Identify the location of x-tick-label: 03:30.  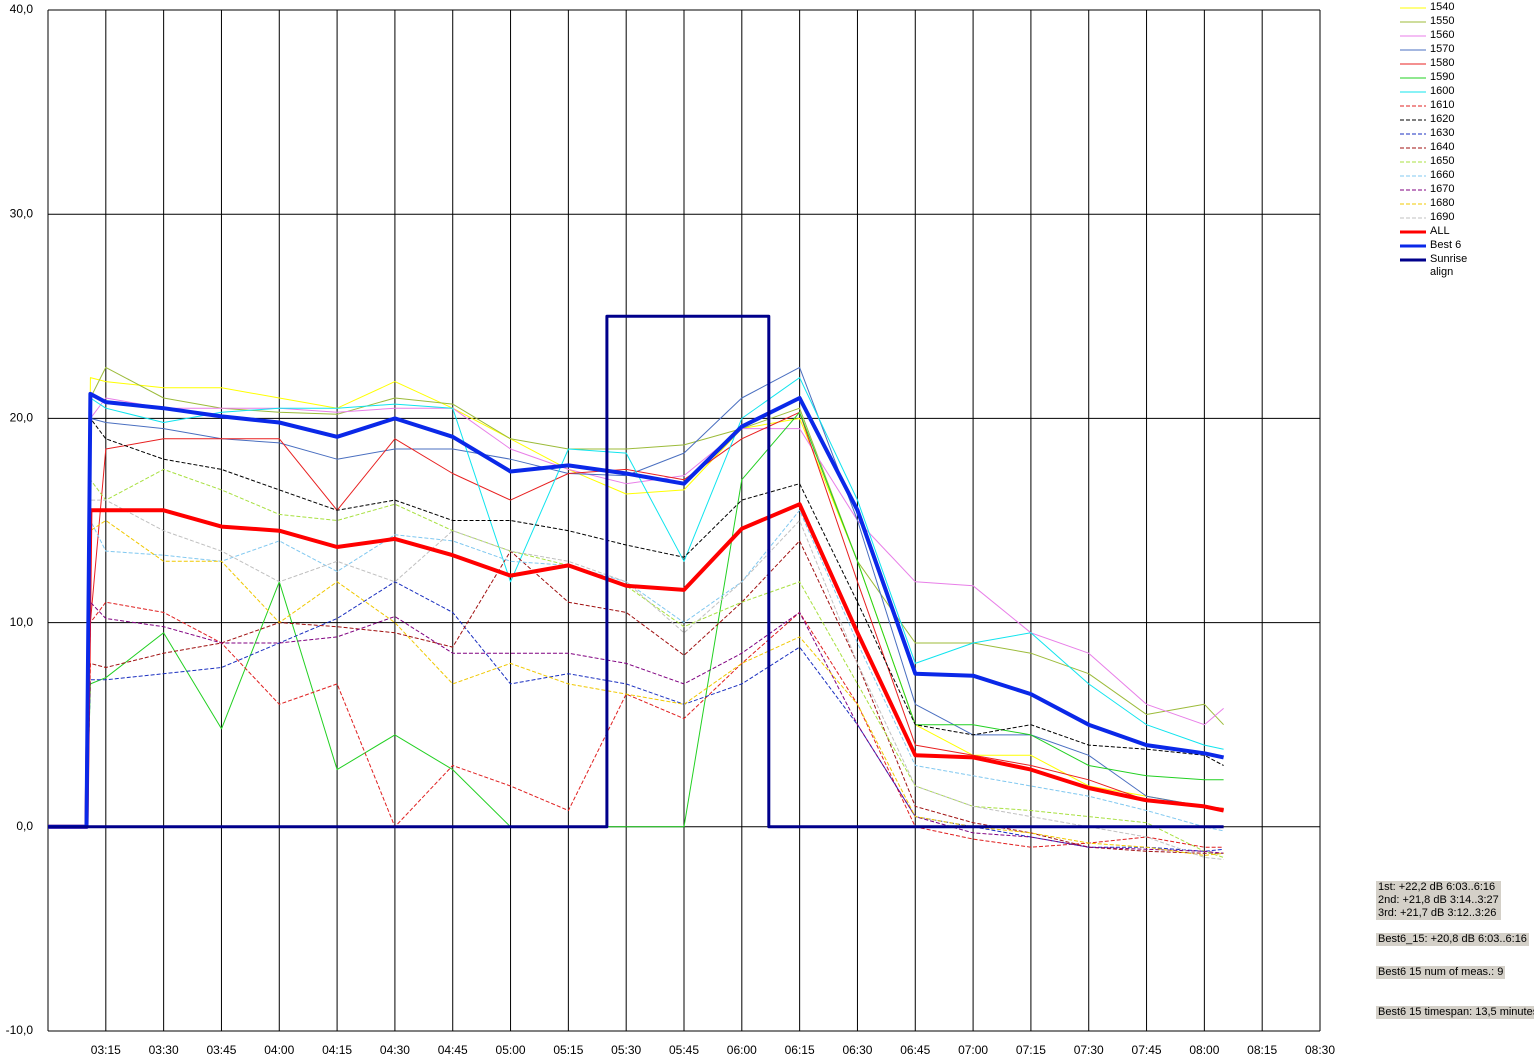
(164, 1050).